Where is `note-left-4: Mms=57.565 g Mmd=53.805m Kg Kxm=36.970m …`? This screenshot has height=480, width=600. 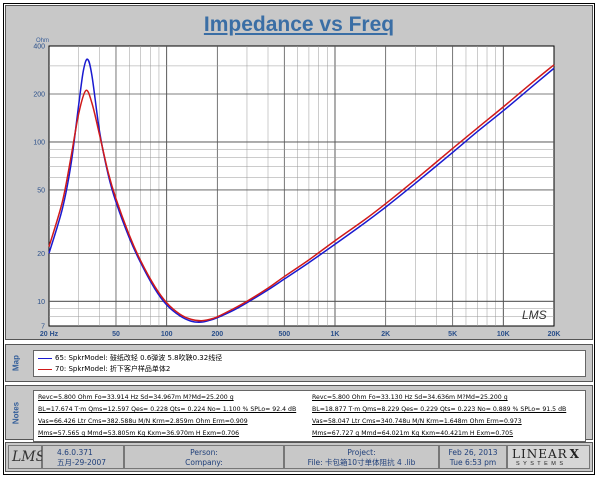 note-left-4: Mms=57.565 g Mmd=53.805m Kg Kxm=36.970m … is located at coordinates (139, 433).